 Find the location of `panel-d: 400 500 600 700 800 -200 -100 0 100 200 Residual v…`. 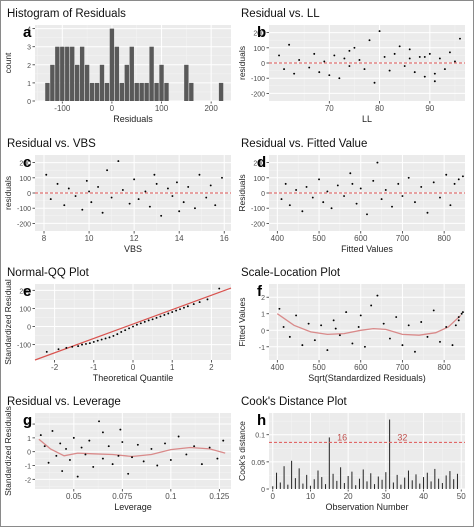

panel-d: 400 500 600 700 800 -200 -100 0 100 200 Residual v… is located at coordinates (351, 196).